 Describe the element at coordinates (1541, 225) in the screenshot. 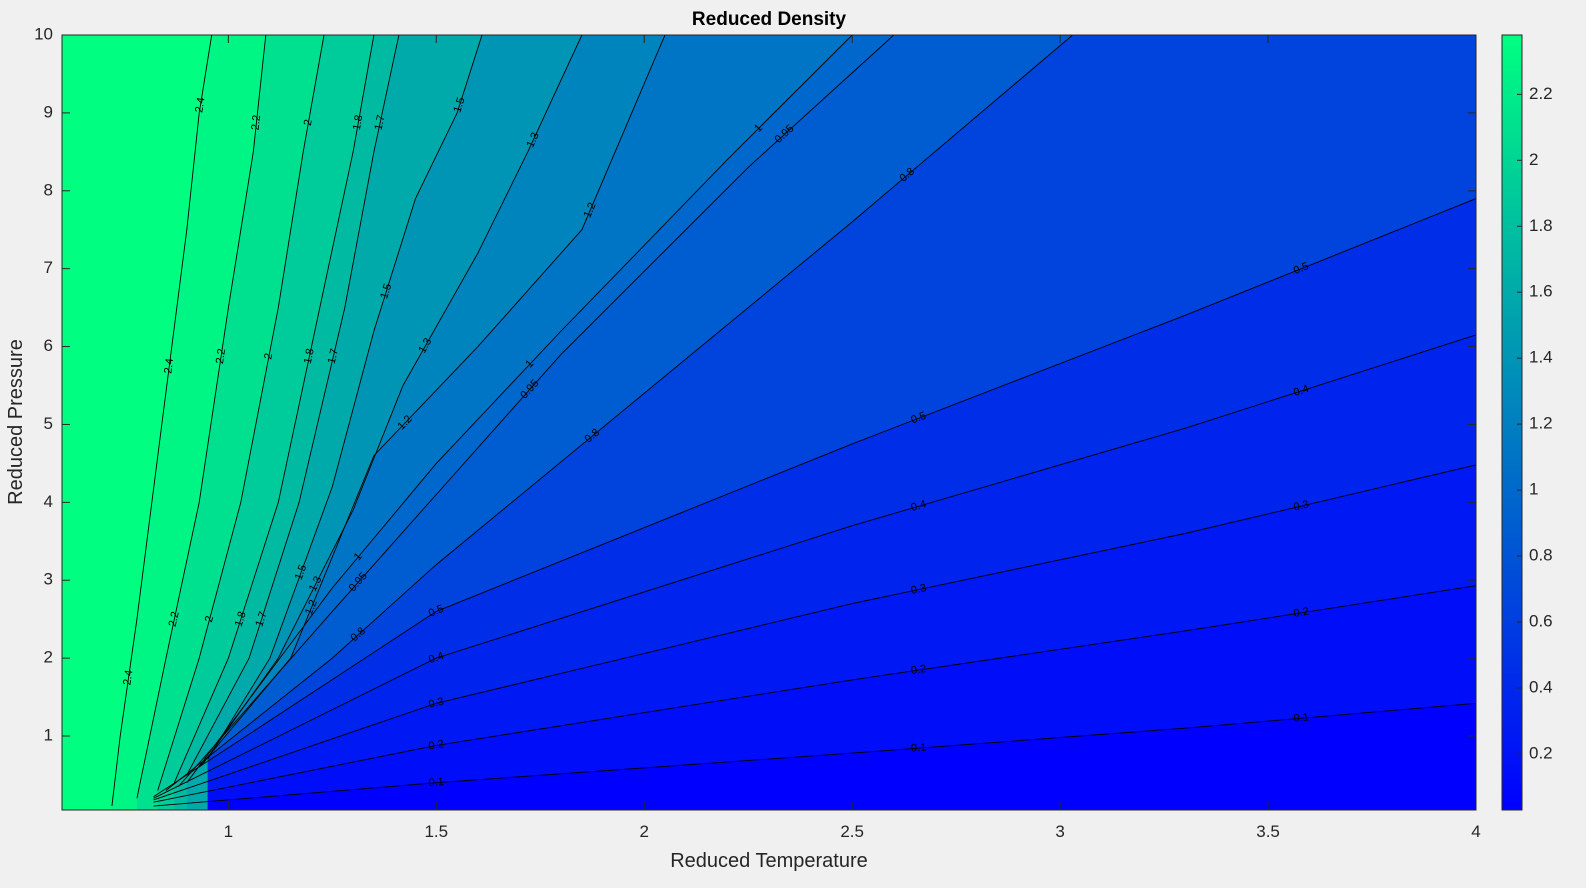

I see `colorbar-tick-label: 1.8` at that location.